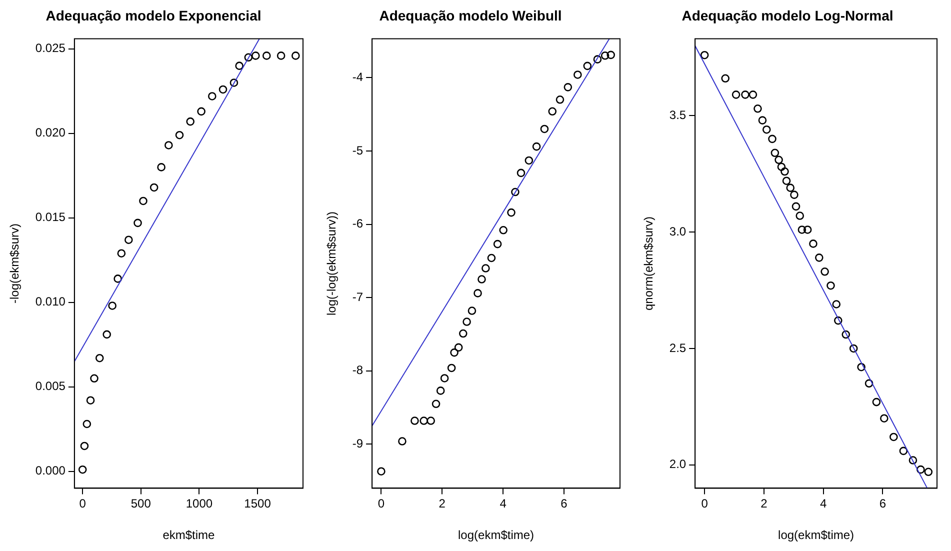 The height and width of the screenshot is (551, 951). I want to click on y-tick-label: 3.0, so click(677, 231).